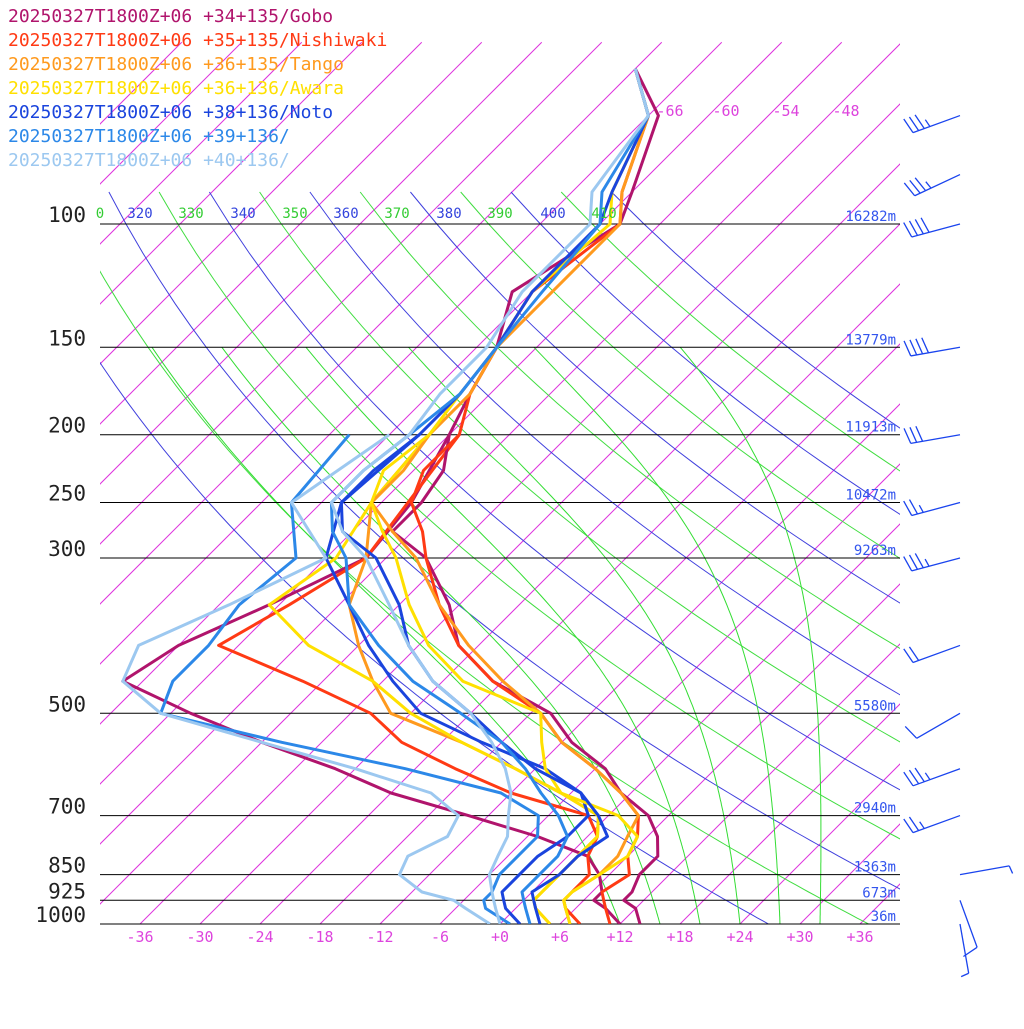  I want to click on wind-barbs, so click(958, 546).